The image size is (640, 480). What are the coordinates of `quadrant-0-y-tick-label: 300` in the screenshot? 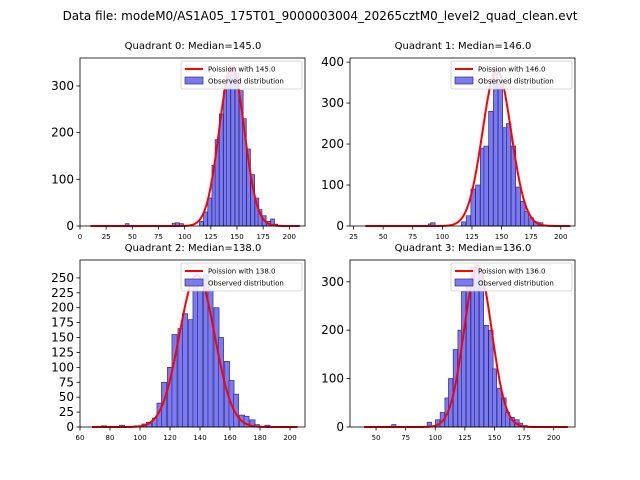 It's located at (62, 86).